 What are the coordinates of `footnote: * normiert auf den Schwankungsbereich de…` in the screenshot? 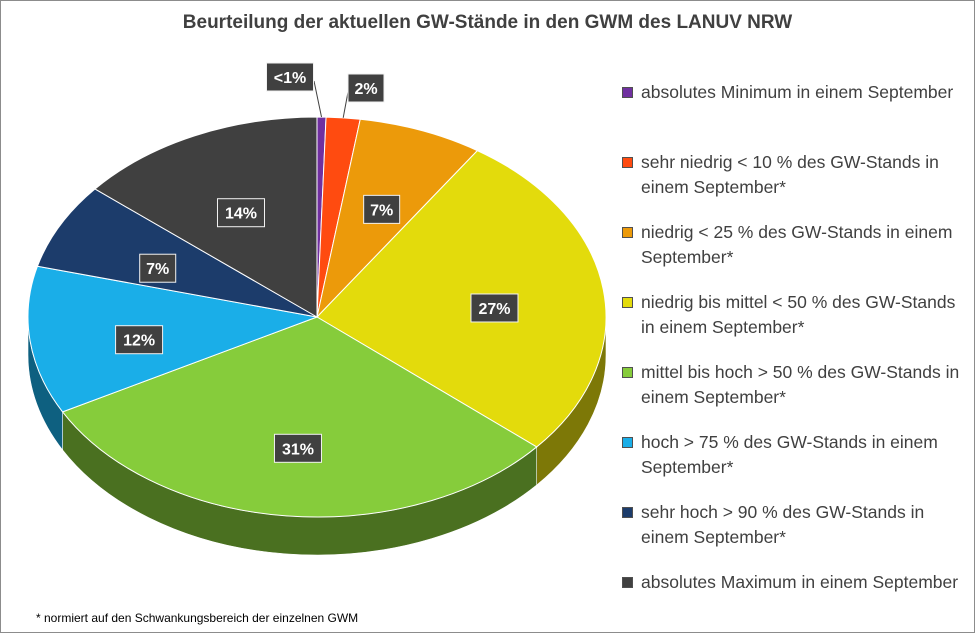 It's located at (197, 618).